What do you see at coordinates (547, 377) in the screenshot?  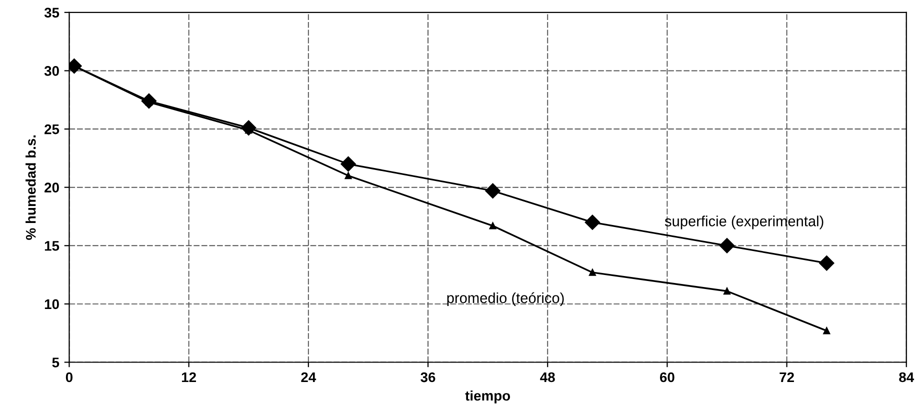 I see `x-tick-label: 48` at bounding box center [547, 377].